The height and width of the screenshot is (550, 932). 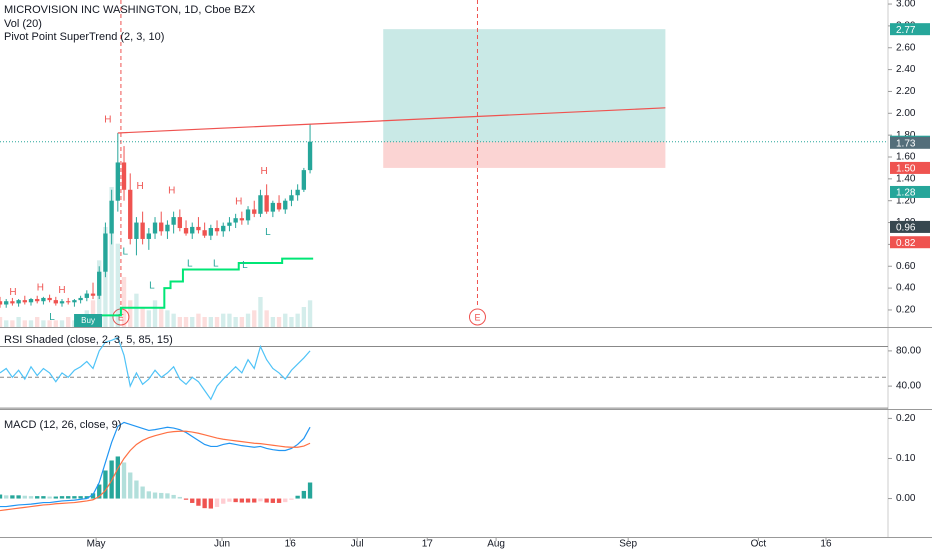 I want to click on y-tick-label: 1.80, so click(x=906, y=135).